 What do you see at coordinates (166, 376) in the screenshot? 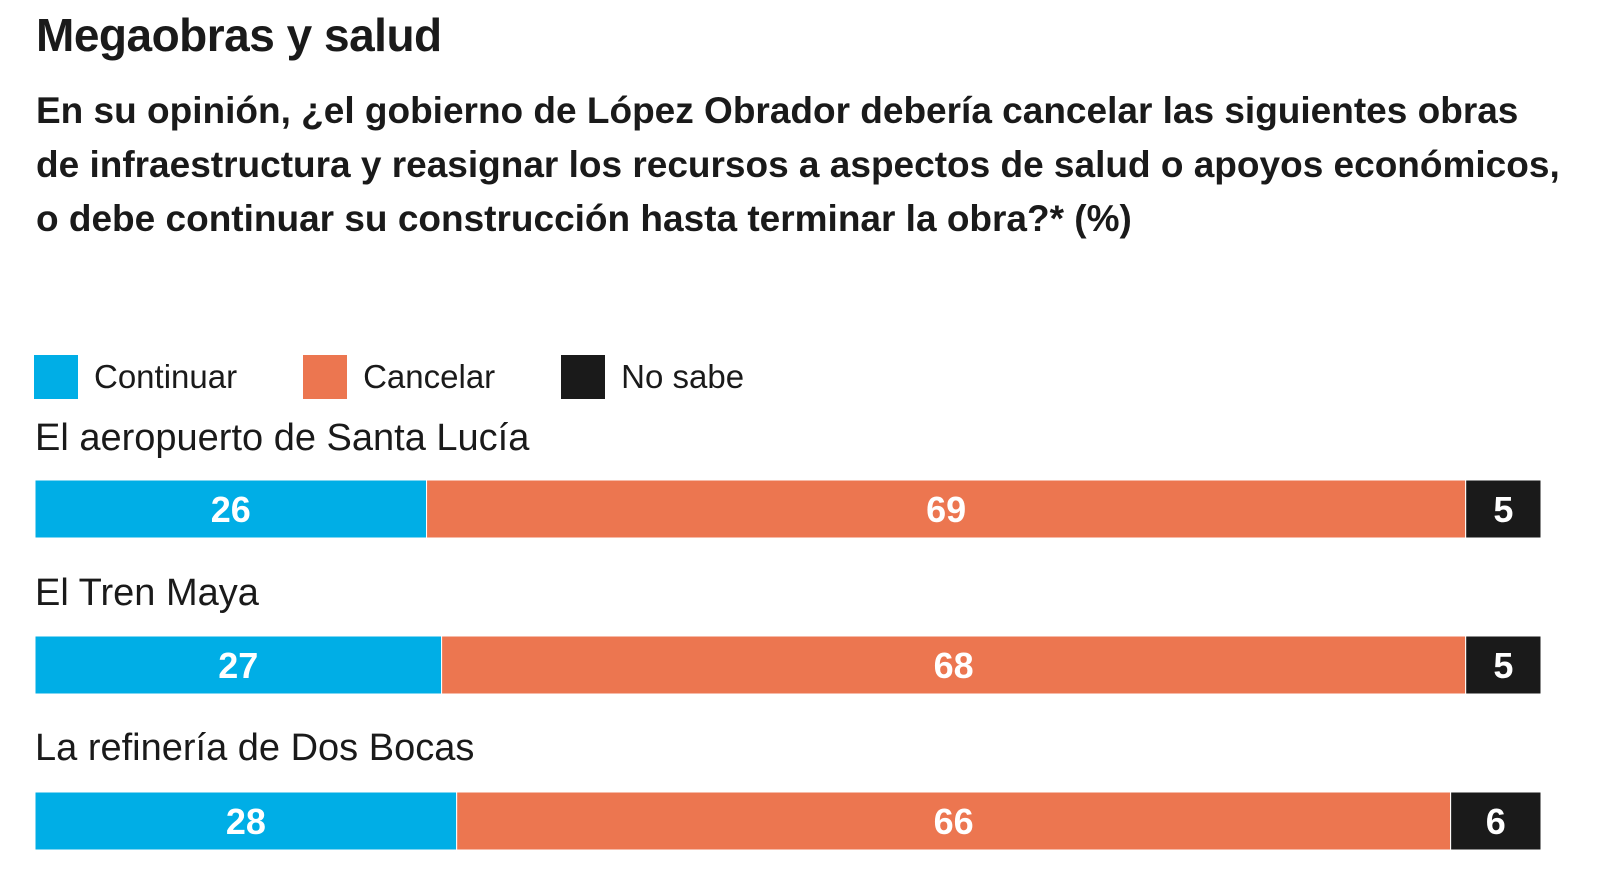
I see `legend-label-continuar: Continuar` at bounding box center [166, 376].